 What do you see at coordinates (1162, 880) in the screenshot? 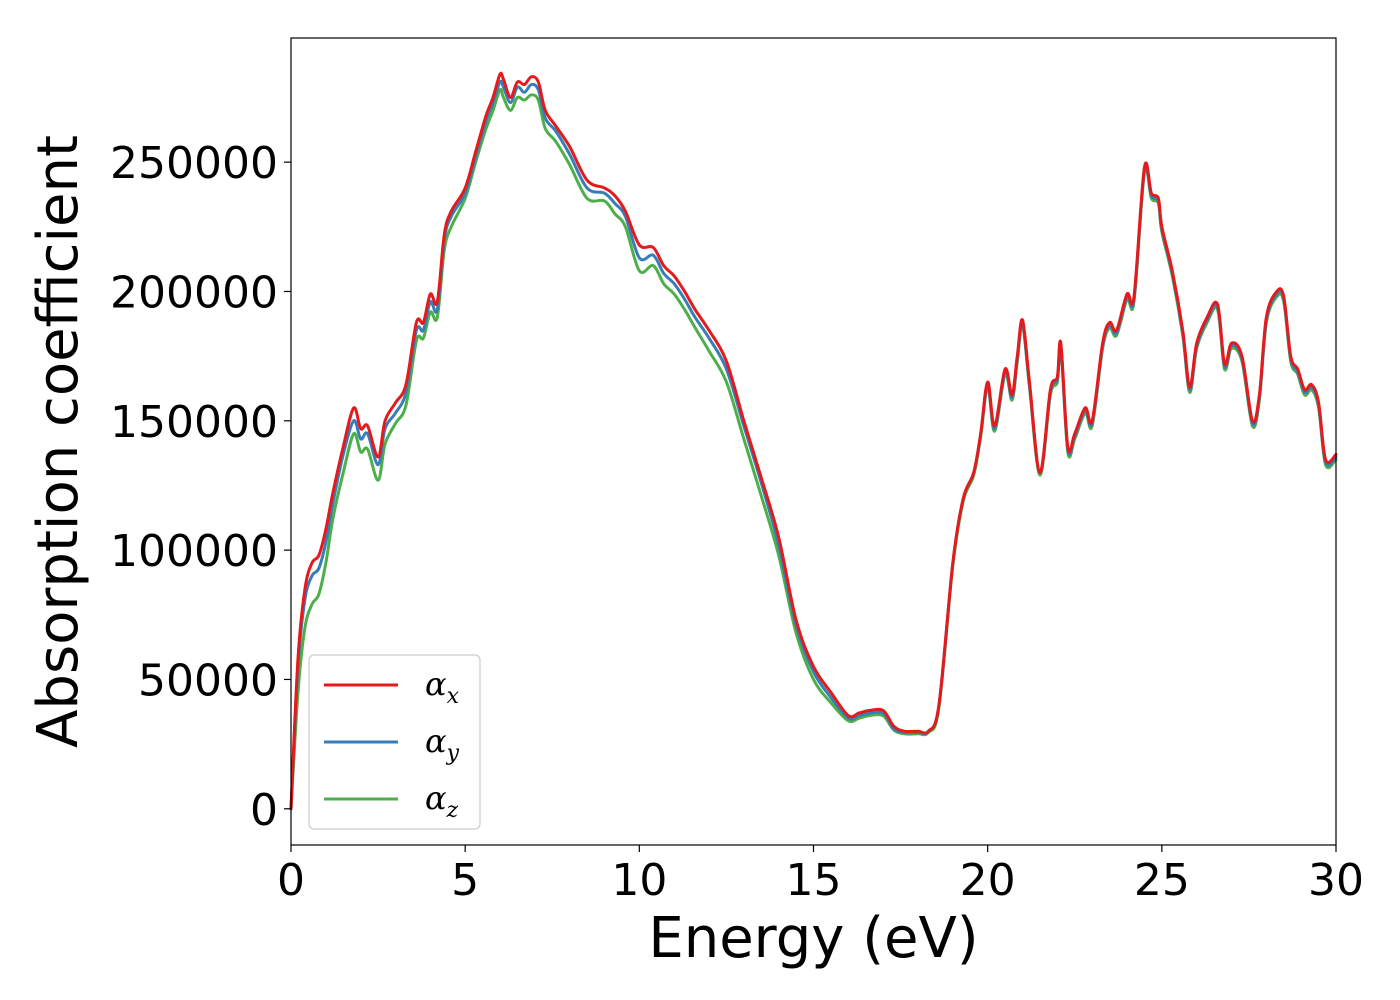
I see `x-tick-label: 25` at bounding box center [1162, 880].